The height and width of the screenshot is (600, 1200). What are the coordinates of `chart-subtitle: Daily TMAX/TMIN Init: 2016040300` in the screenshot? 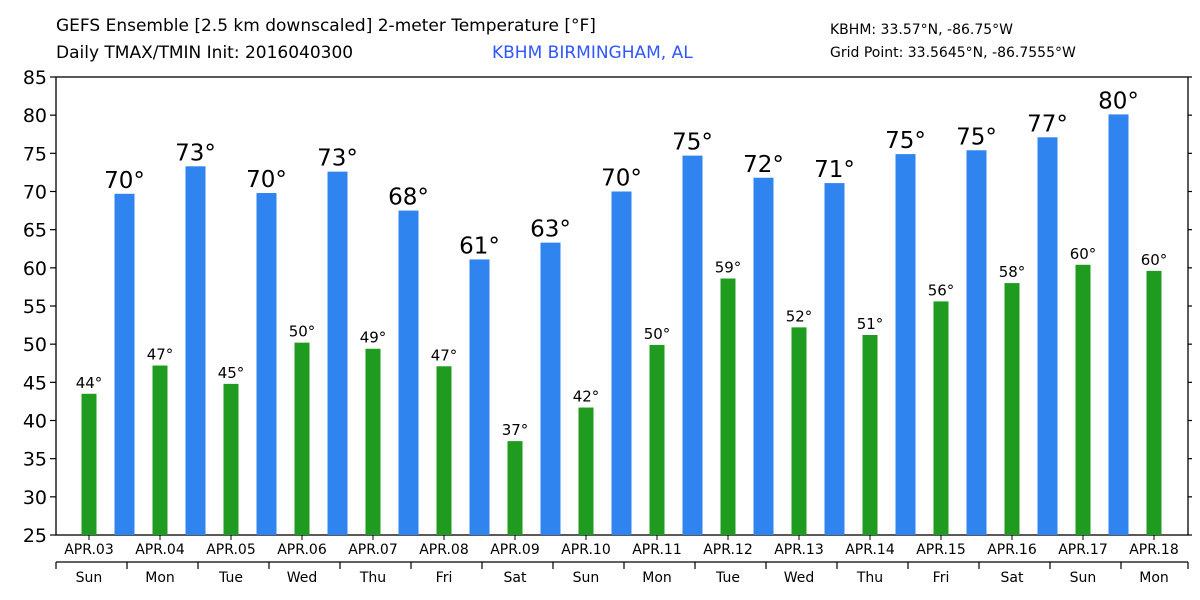 It's located at (205, 53).